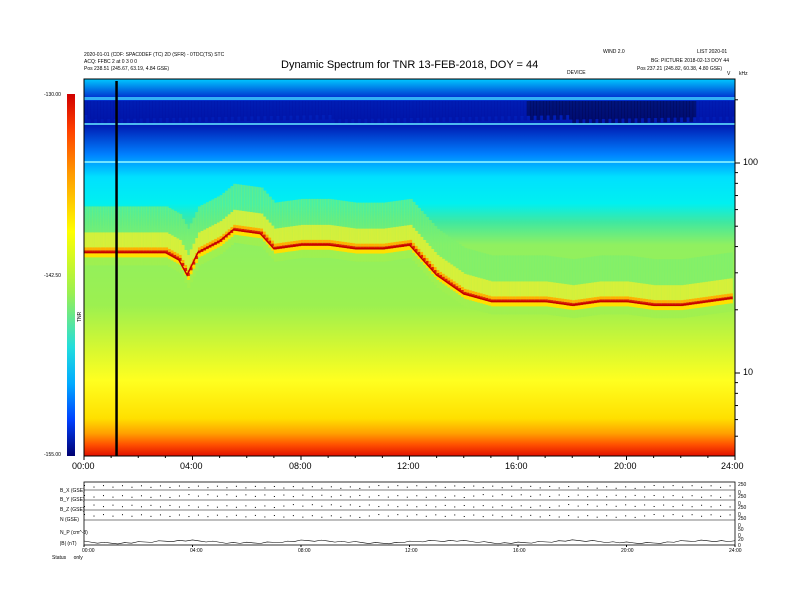 Image resolution: width=792 pixels, height=612 pixels. What do you see at coordinates (69, 520) in the screenshot?
I see `lower-row-label: N (GSE)` at bounding box center [69, 520].